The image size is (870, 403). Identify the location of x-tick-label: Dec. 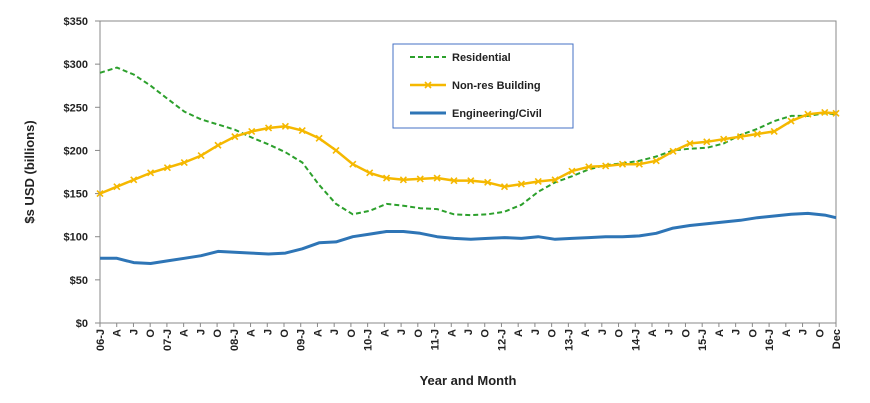
(837, 339).